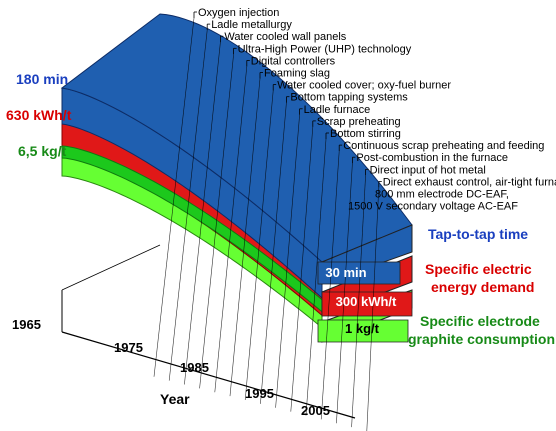 This screenshot has width=556, height=431. I want to click on innovation-label: Continuous scrap preheating and feeding, so click(443, 146).